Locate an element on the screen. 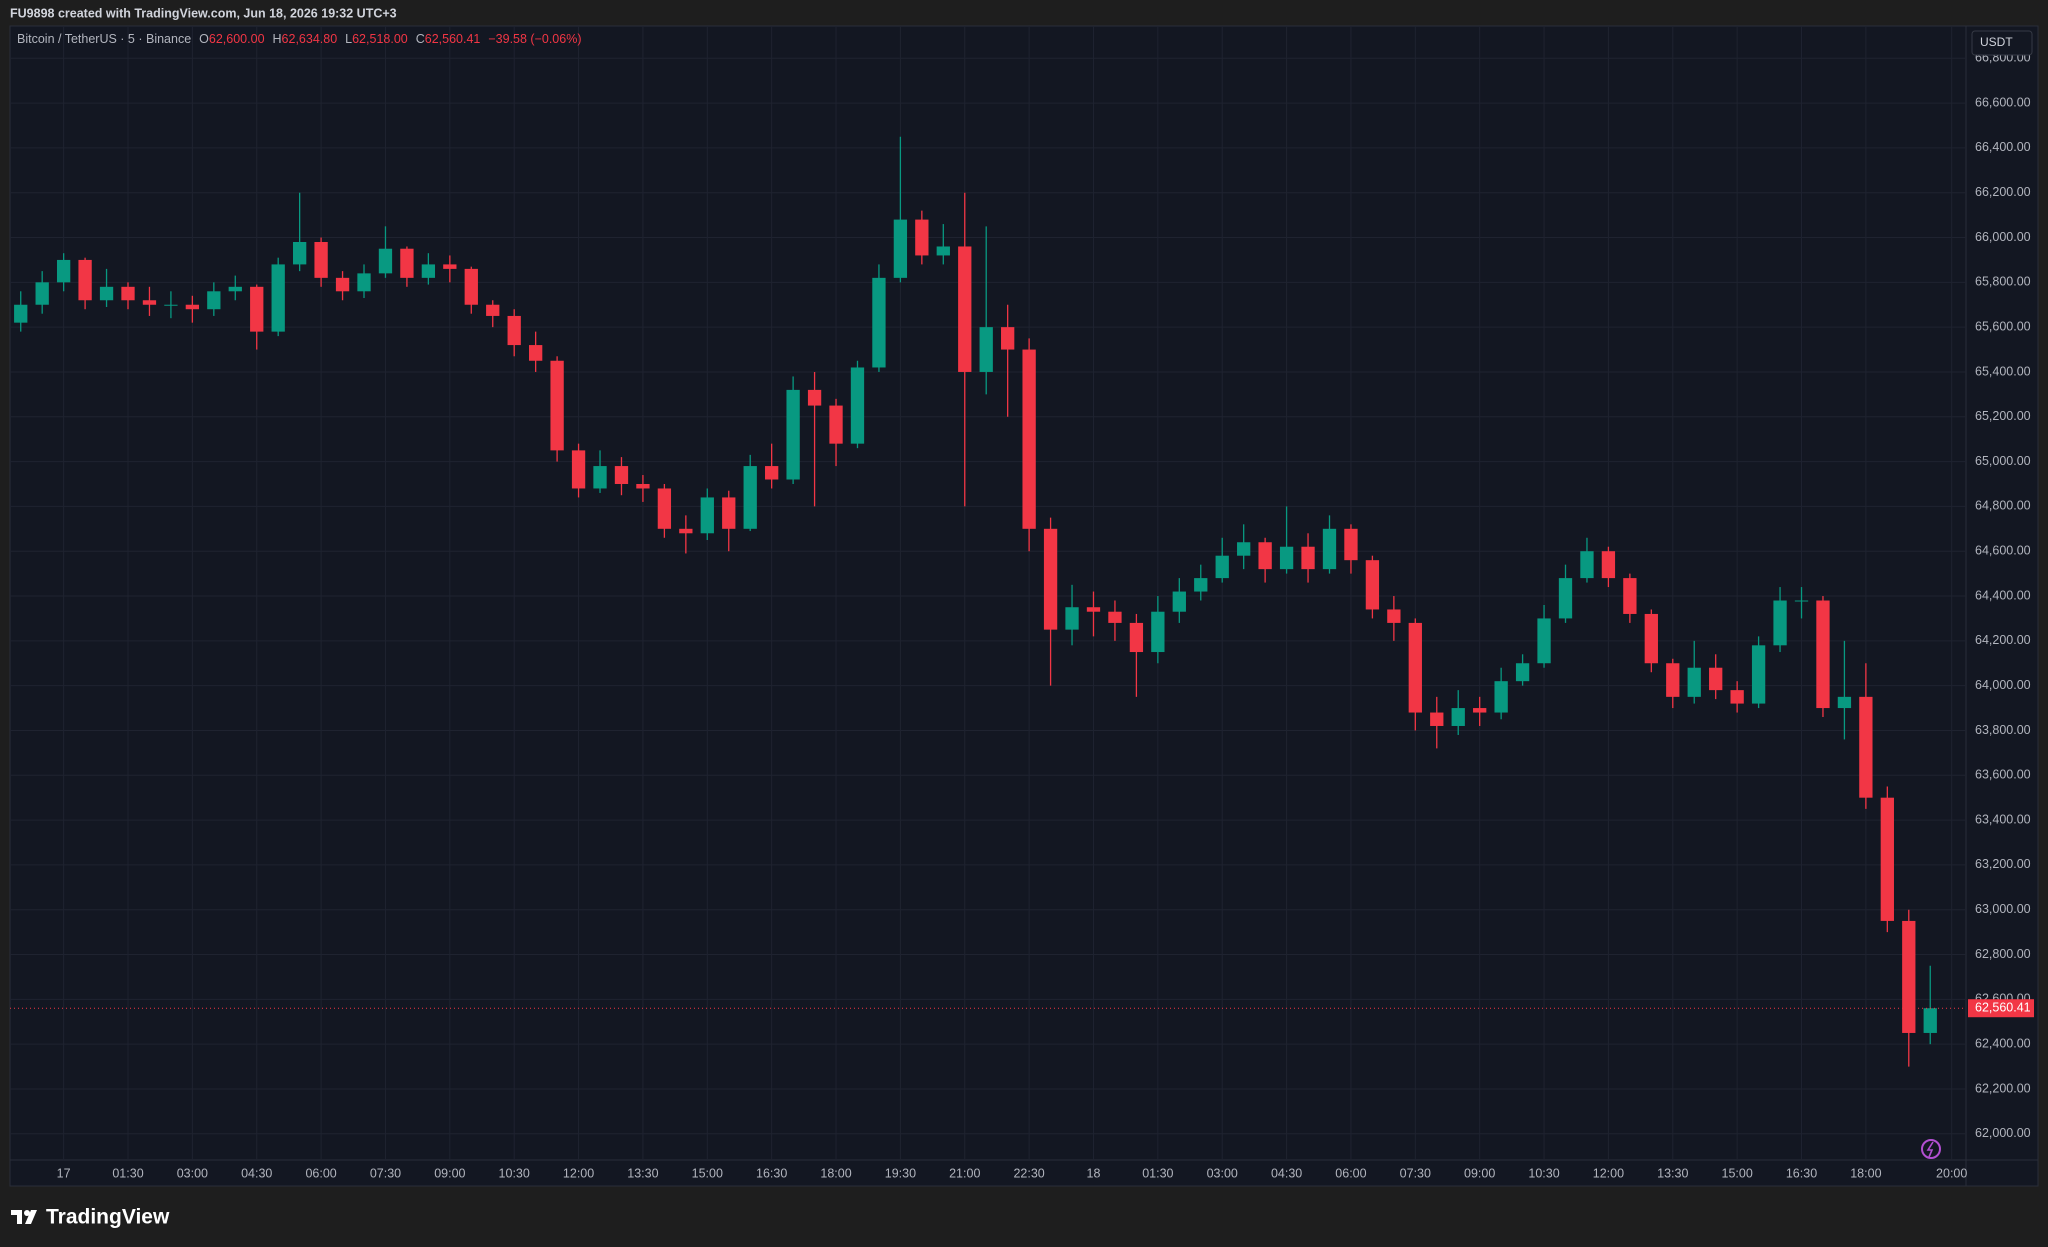 Image resolution: width=2048 pixels, height=1247 pixels. y-tick-label: 65,400.00 is located at coordinates (2003, 371).